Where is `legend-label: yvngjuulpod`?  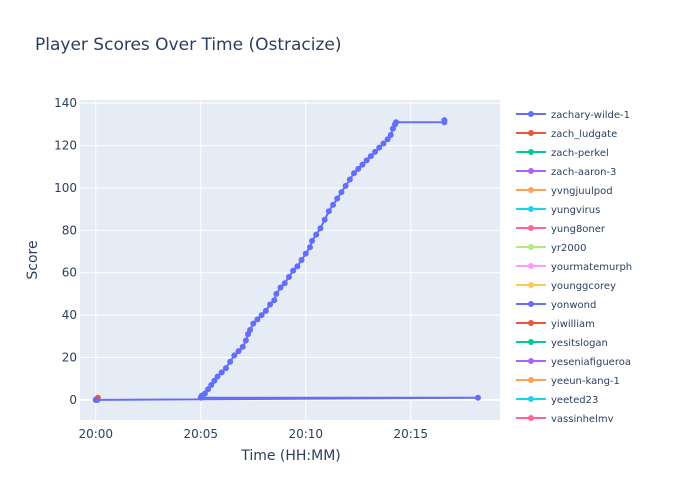 legend-label: yvngjuulpod is located at coordinates (582, 191).